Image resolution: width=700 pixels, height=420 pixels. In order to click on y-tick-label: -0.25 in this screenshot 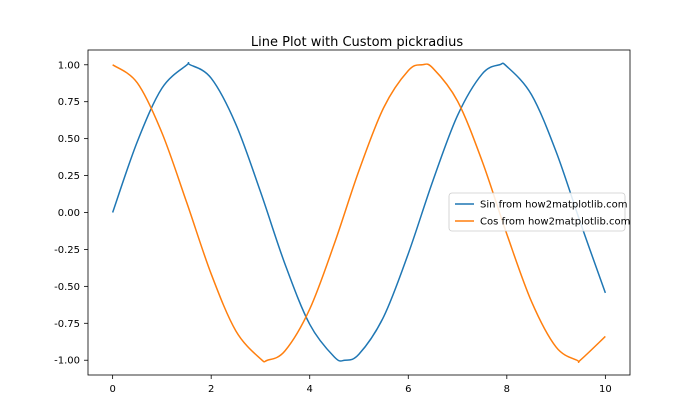, I will do `click(67, 250)`.